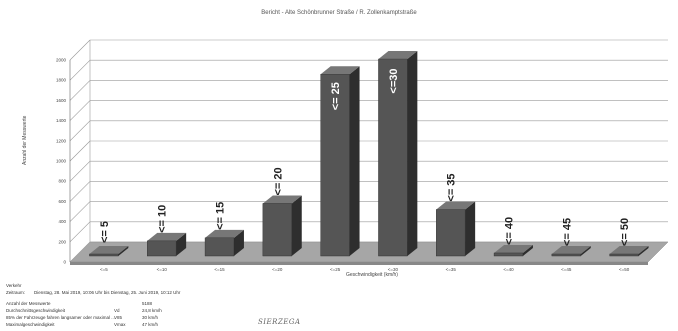 This screenshot has height=331, width=678. I want to click on y-tick-label: 1400, so click(61, 120).